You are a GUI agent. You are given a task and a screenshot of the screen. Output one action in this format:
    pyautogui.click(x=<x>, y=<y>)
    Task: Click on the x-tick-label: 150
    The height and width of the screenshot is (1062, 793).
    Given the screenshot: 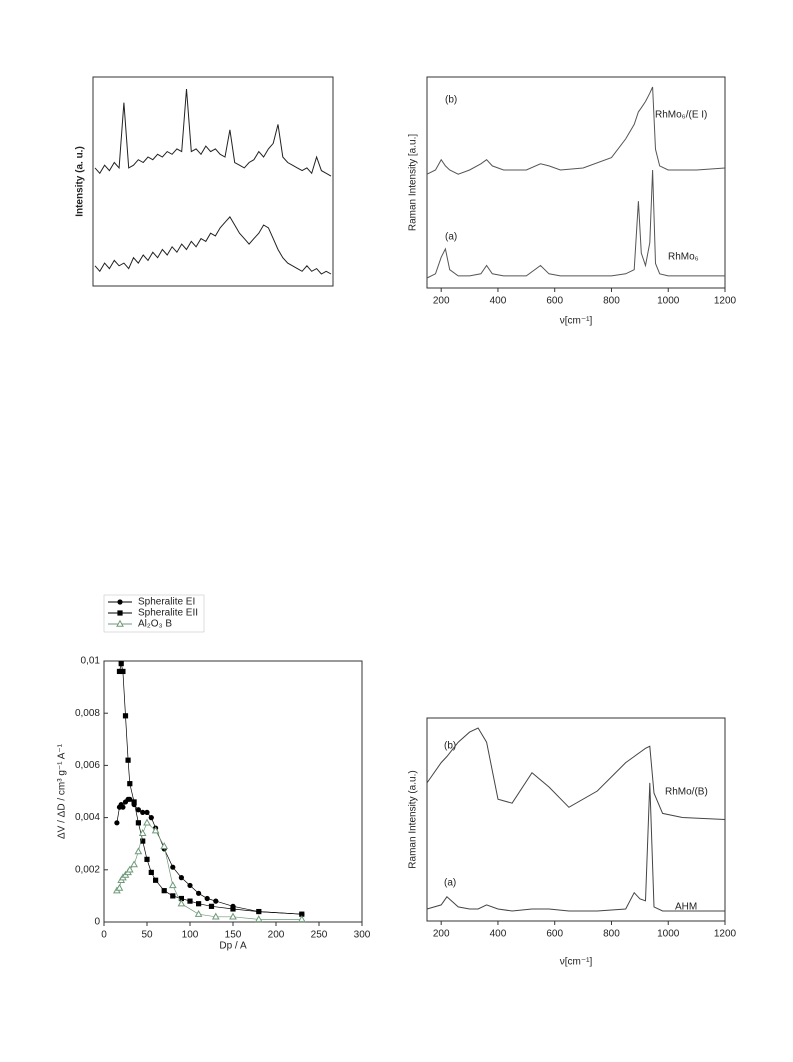 What is the action you would take?
    pyautogui.click(x=233, y=935)
    